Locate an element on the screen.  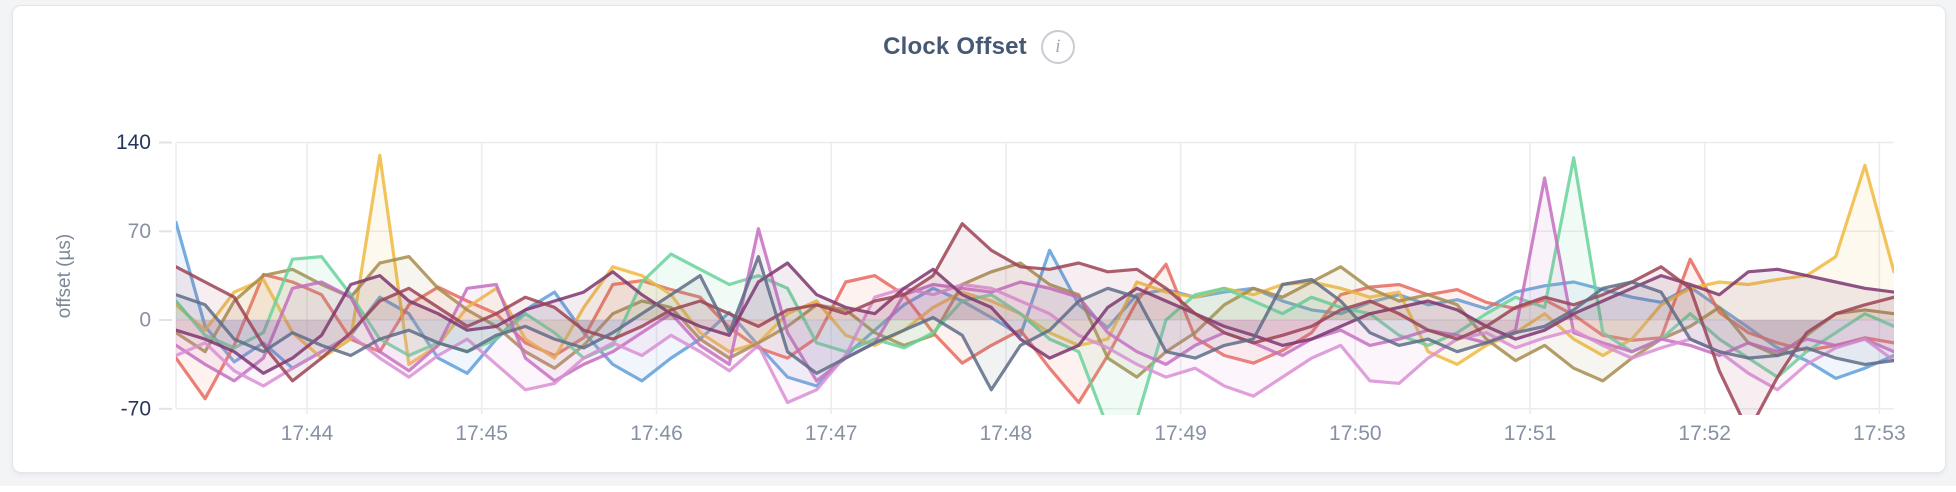
x-tick-label: 17:52 is located at coordinates (1704, 433).